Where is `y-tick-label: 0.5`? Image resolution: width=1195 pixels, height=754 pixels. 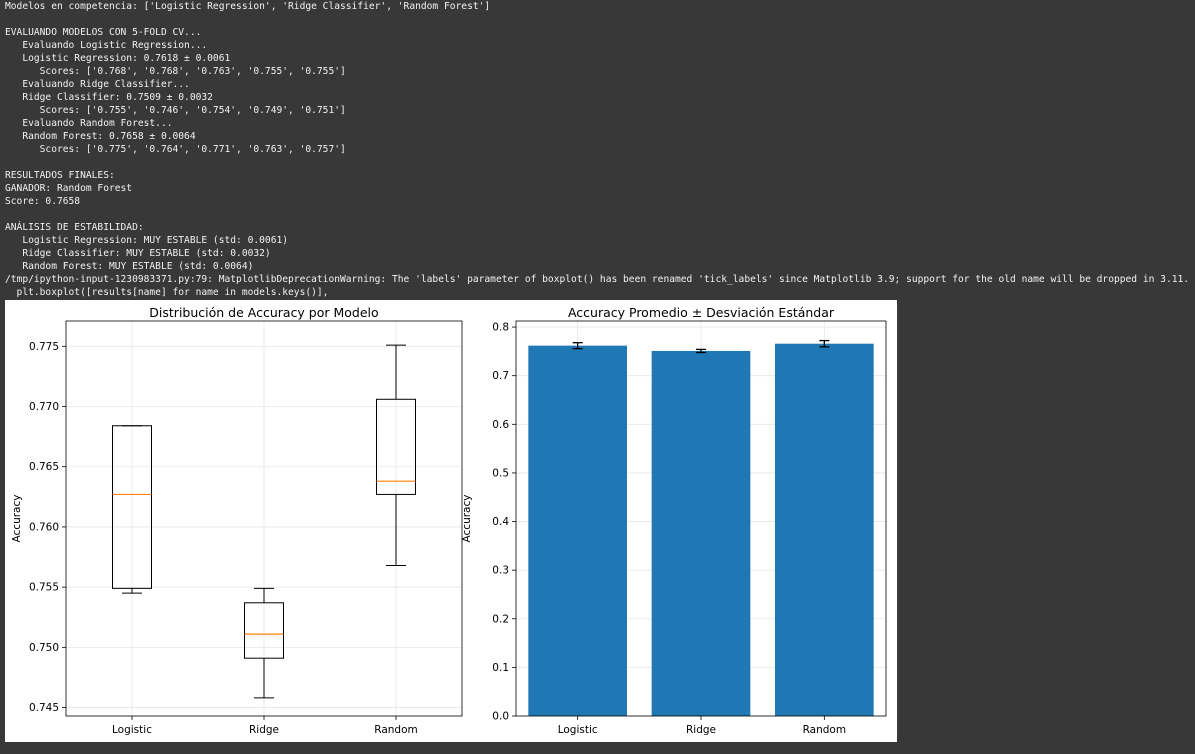
y-tick-label: 0.5 is located at coordinates (500, 473).